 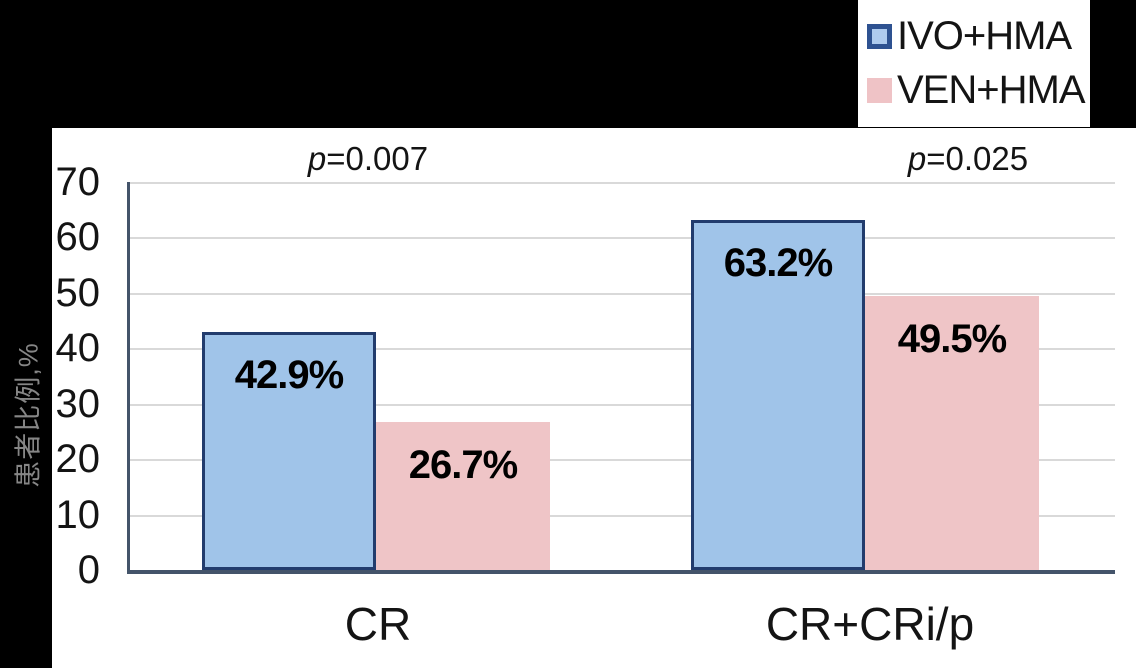 What do you see at coordinates (974, 63) in the screenshot?
I see `legend: IVO+HMA VEN+HMA` at bounding box center [974, 63].